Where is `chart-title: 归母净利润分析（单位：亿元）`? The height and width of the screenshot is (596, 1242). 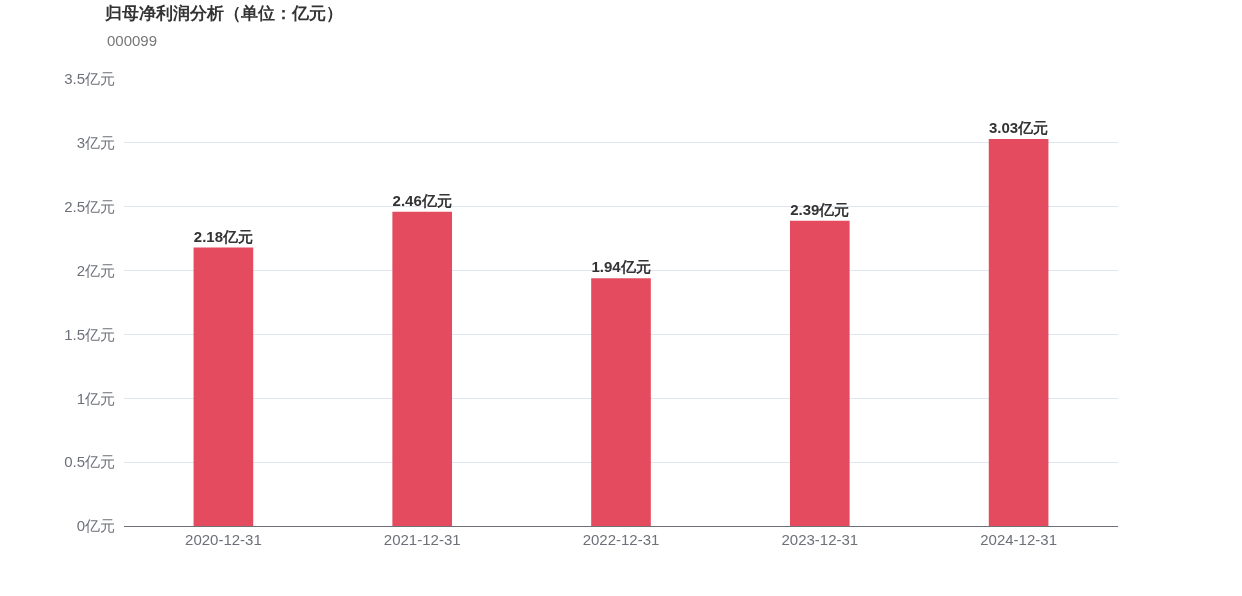 chart-title: 归母净利润分析（单位：亿元） is located at coordinates (223, 13).